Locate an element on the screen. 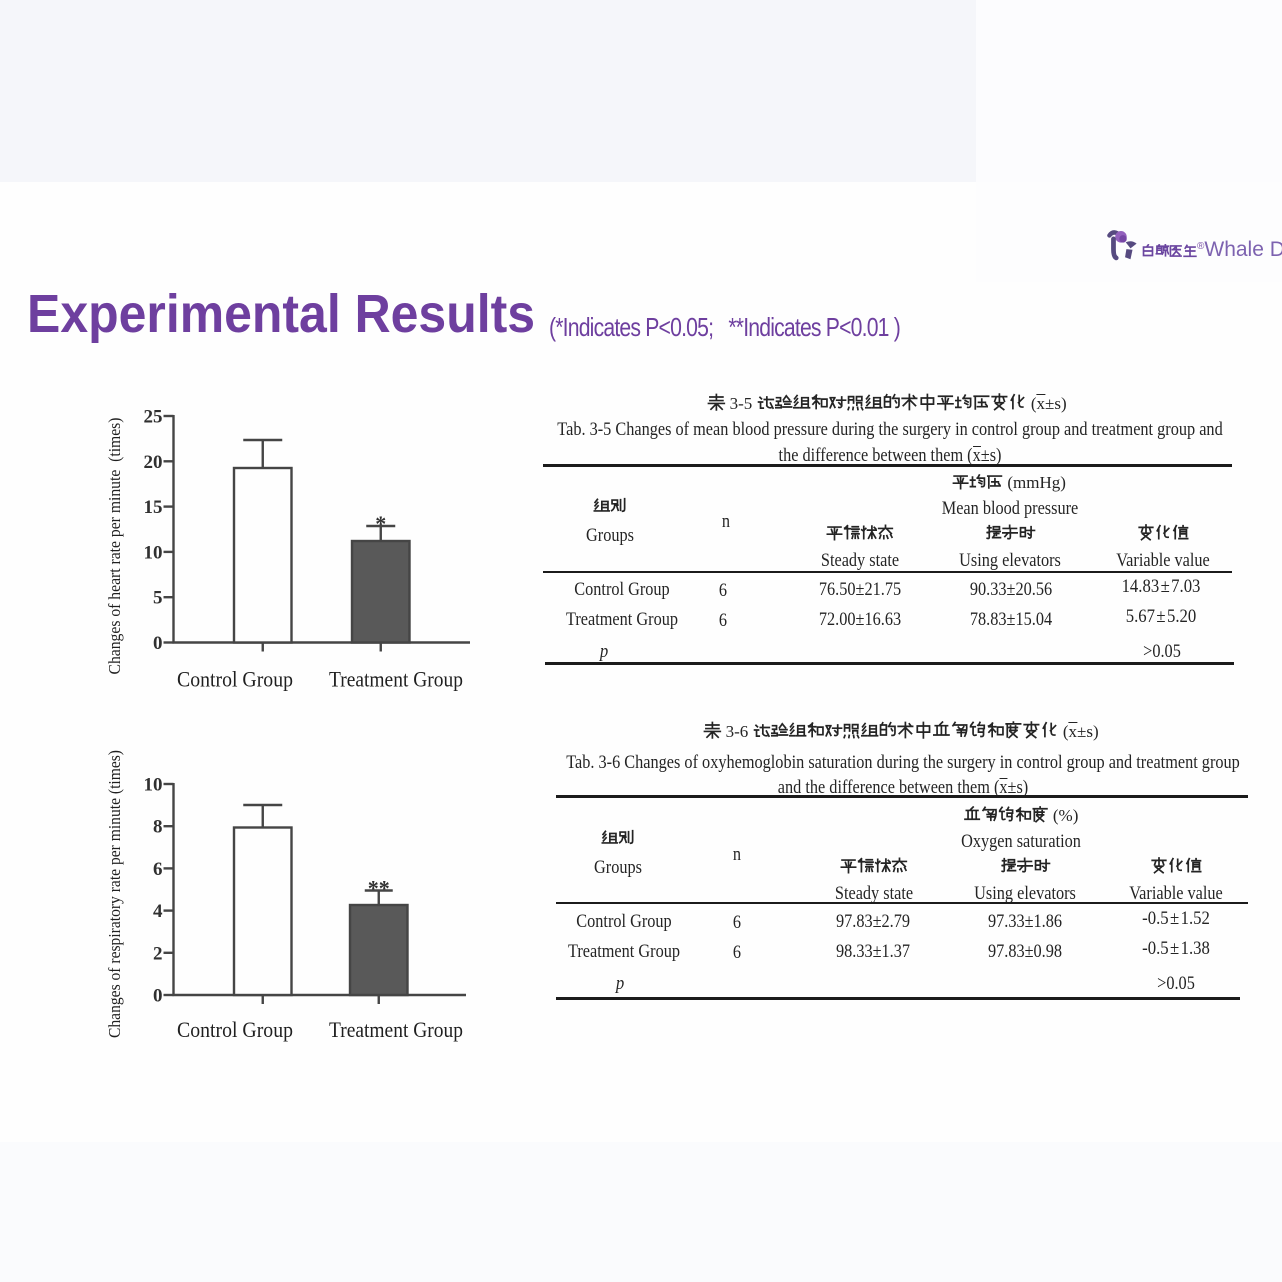 The height and width of the screenshot is (1282, 1282). svg-text: 25 is located at coordinates (153, 417).